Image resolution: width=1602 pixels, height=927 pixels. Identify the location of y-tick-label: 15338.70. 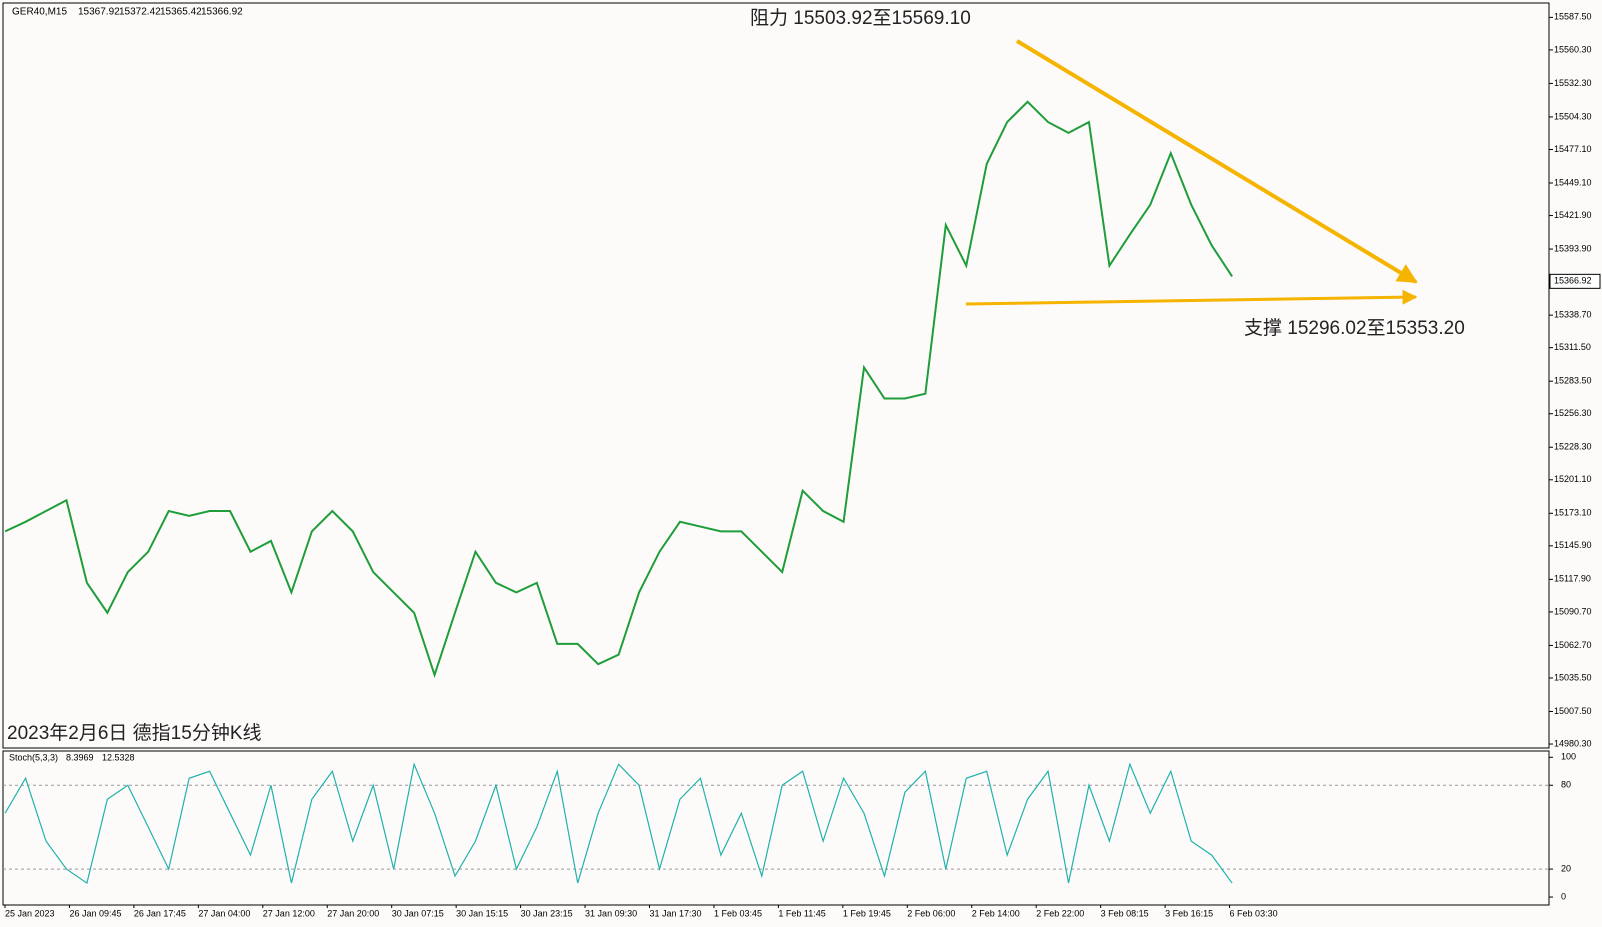
(1573, 314).